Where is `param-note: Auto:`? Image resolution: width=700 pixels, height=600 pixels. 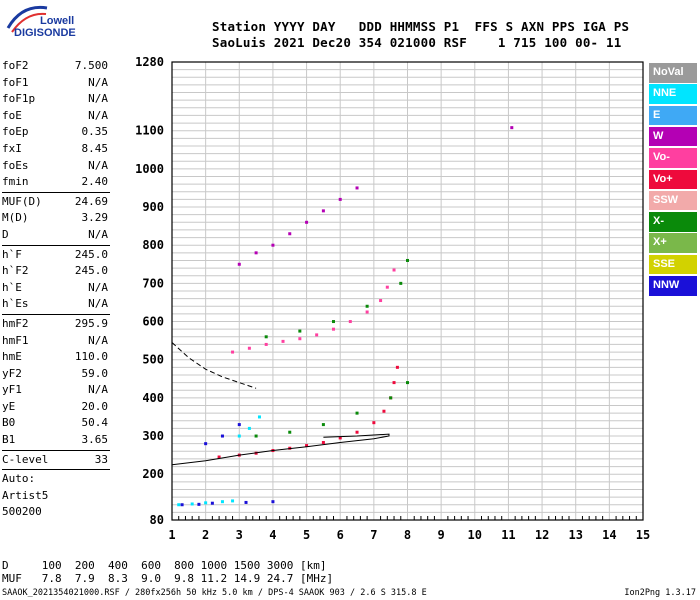 param-note: Auto: is located at coordinates (19, 479).